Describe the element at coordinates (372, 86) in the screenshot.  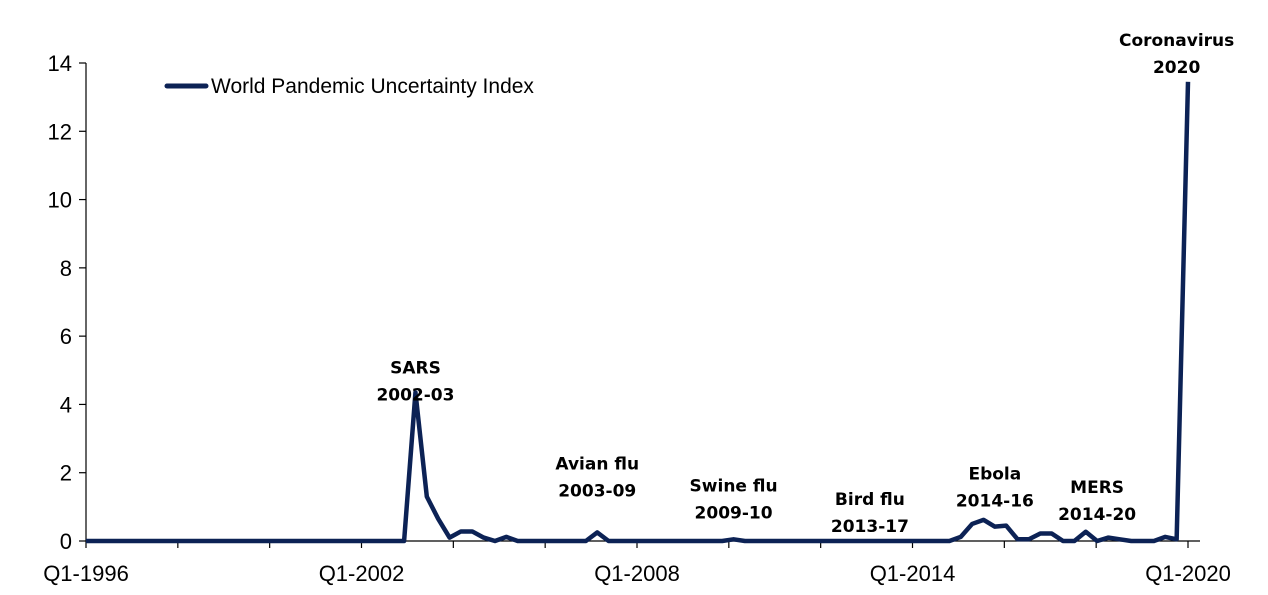
I see `legend-label: World Pandemic Uncertainty Index` at that location.